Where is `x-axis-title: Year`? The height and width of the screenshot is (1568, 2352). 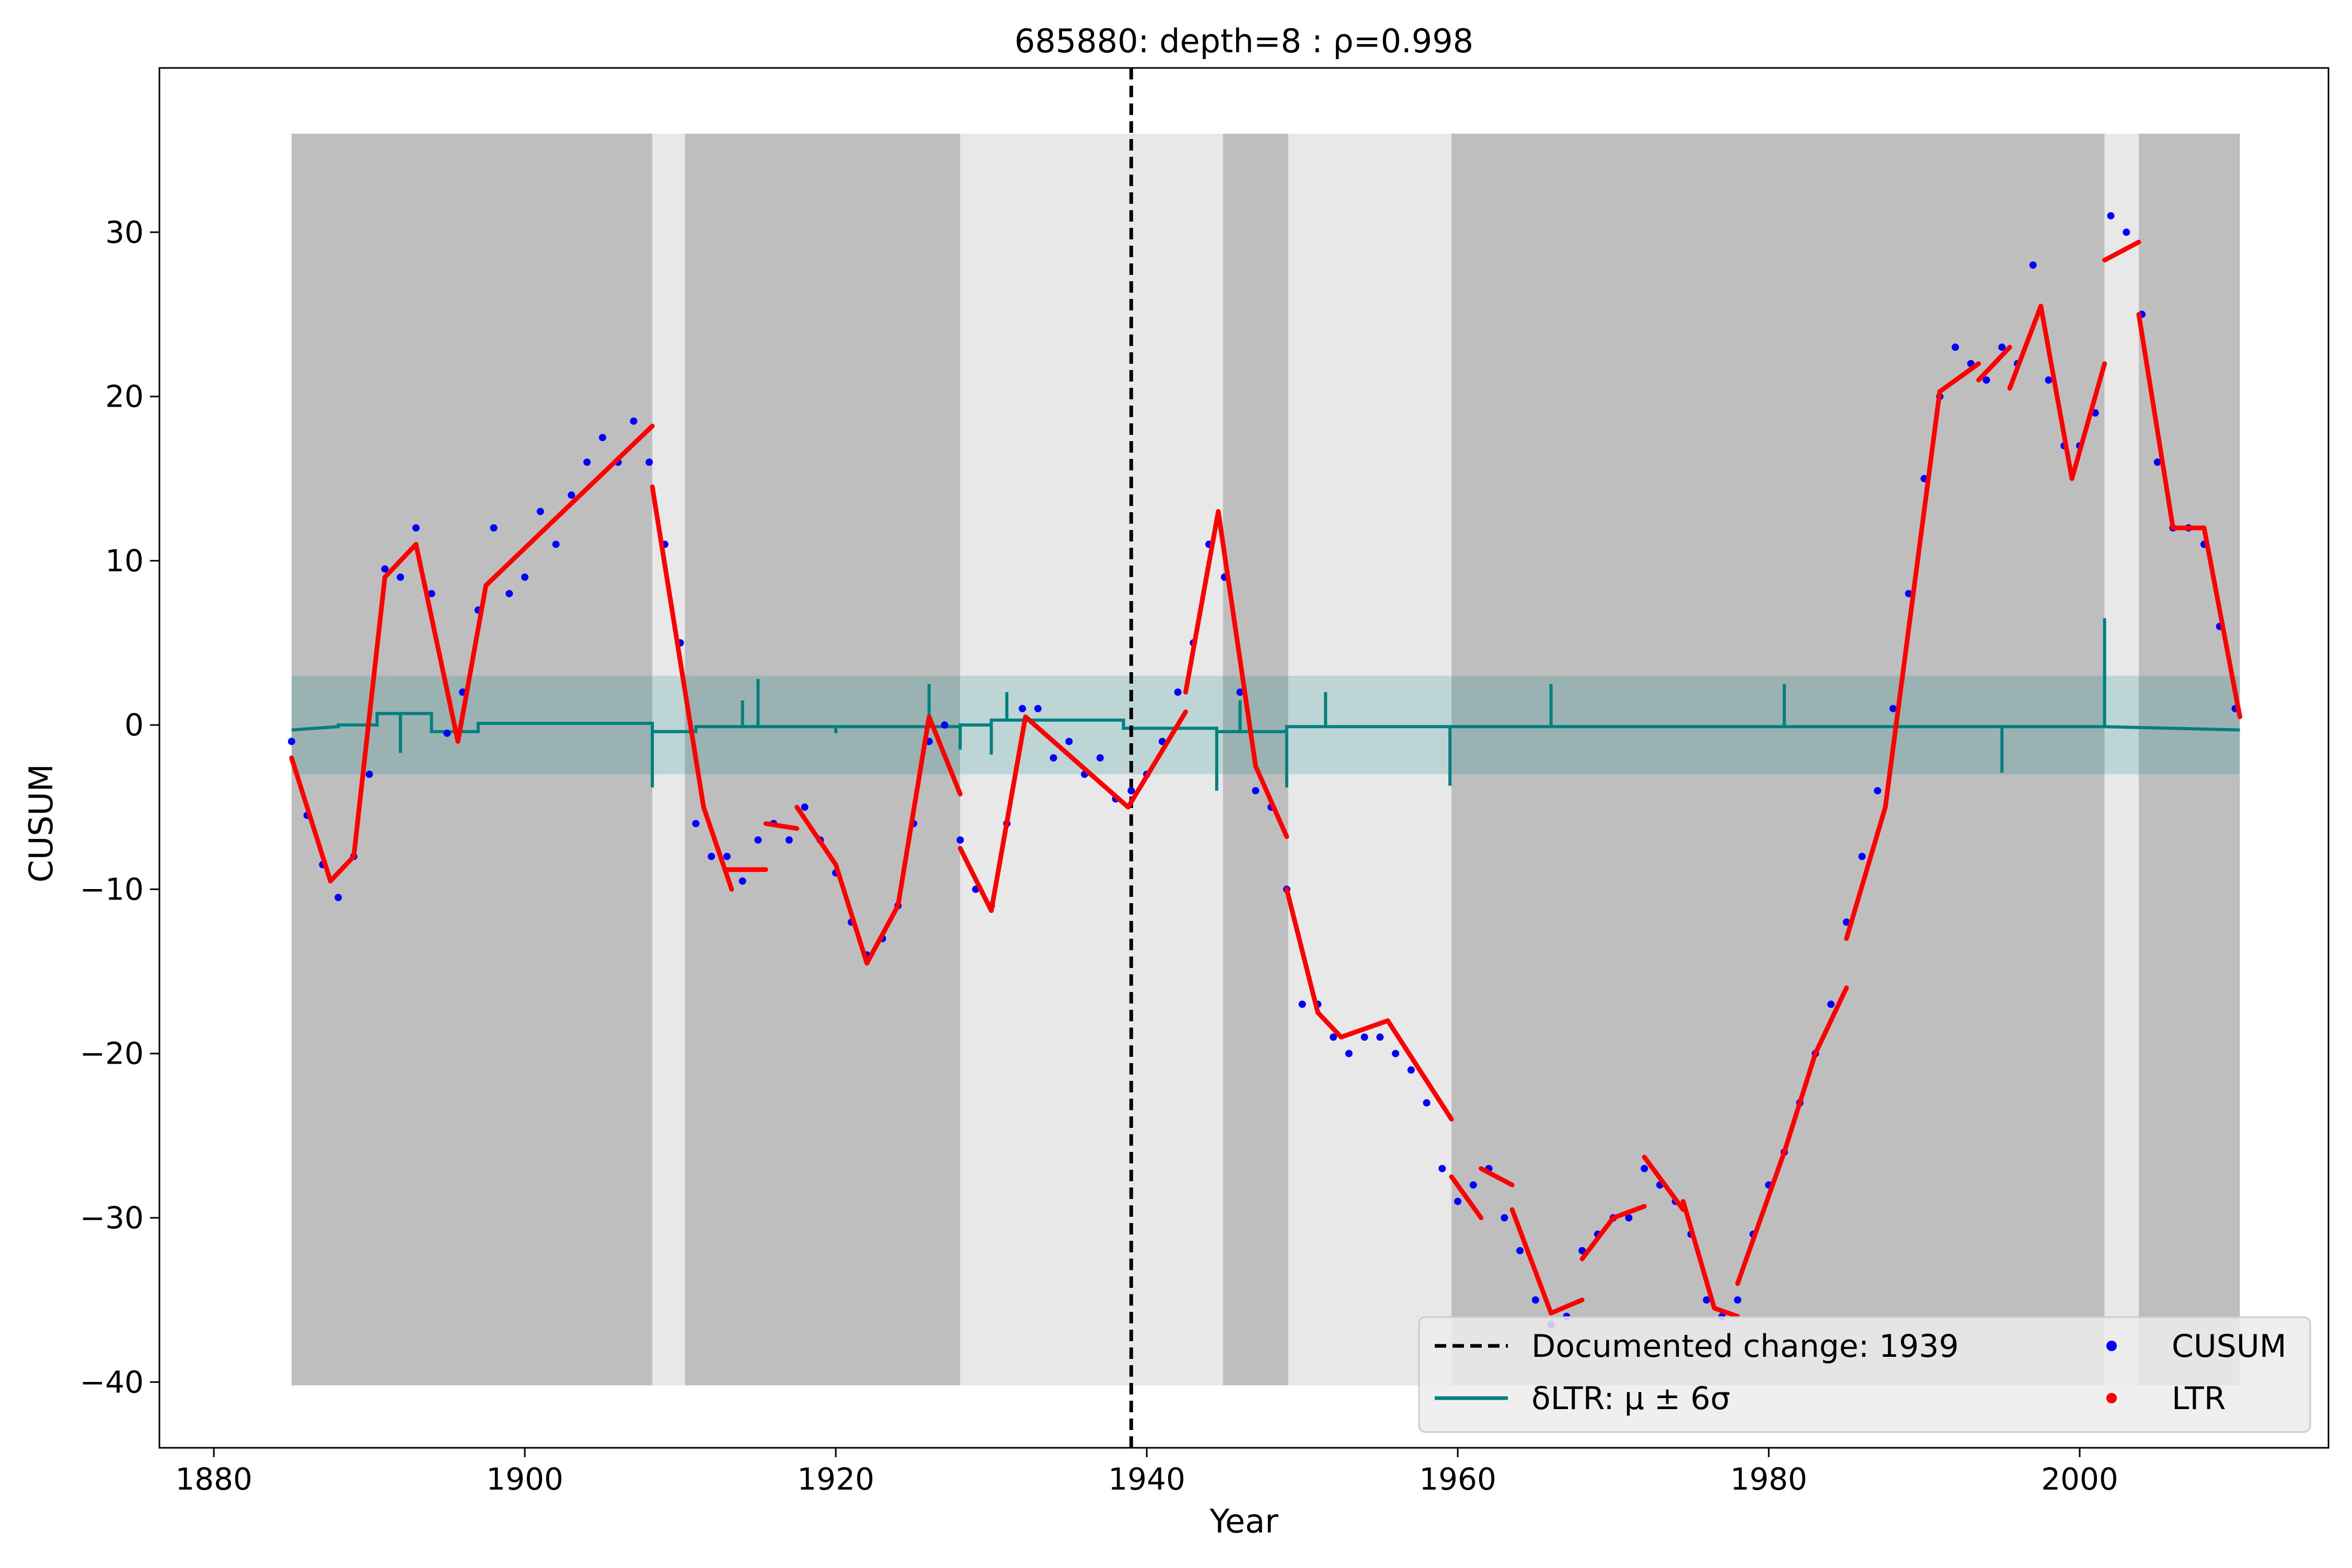
x-axis-title: Year is located at coordinates (1243, 1521).